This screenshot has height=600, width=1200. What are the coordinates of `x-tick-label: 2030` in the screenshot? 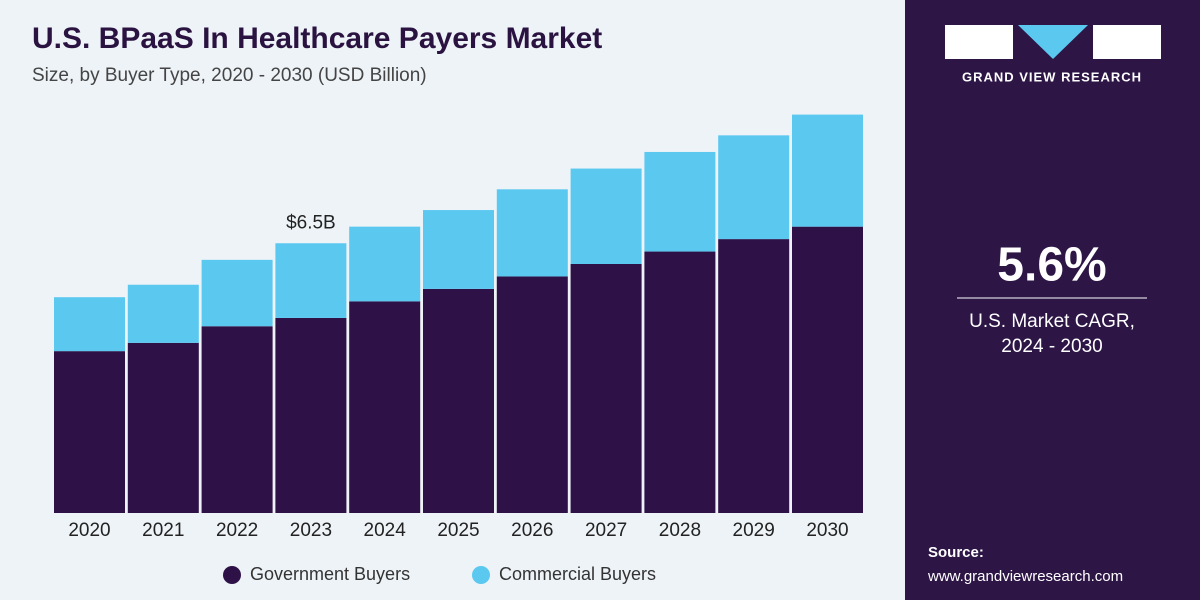 It's located at (827, 530).